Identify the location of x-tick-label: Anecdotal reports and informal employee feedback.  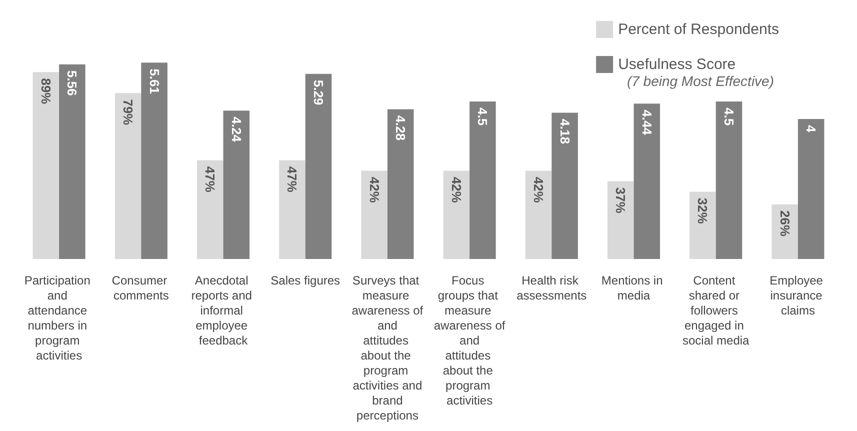
(223, 311).